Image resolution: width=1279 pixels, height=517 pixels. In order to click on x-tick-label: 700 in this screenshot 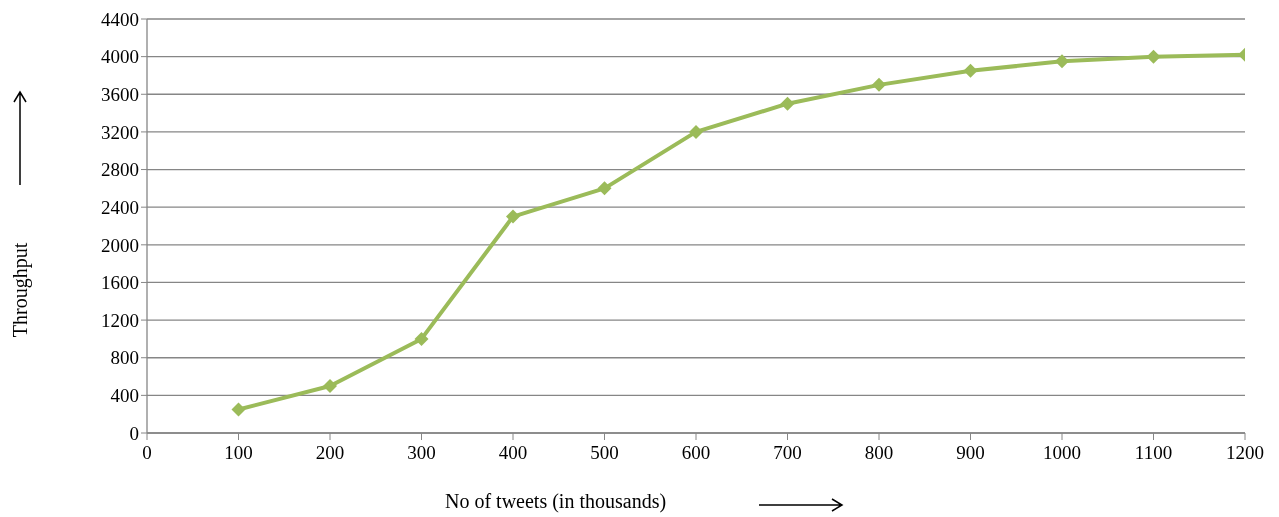, I will do `click(787, 453)`.